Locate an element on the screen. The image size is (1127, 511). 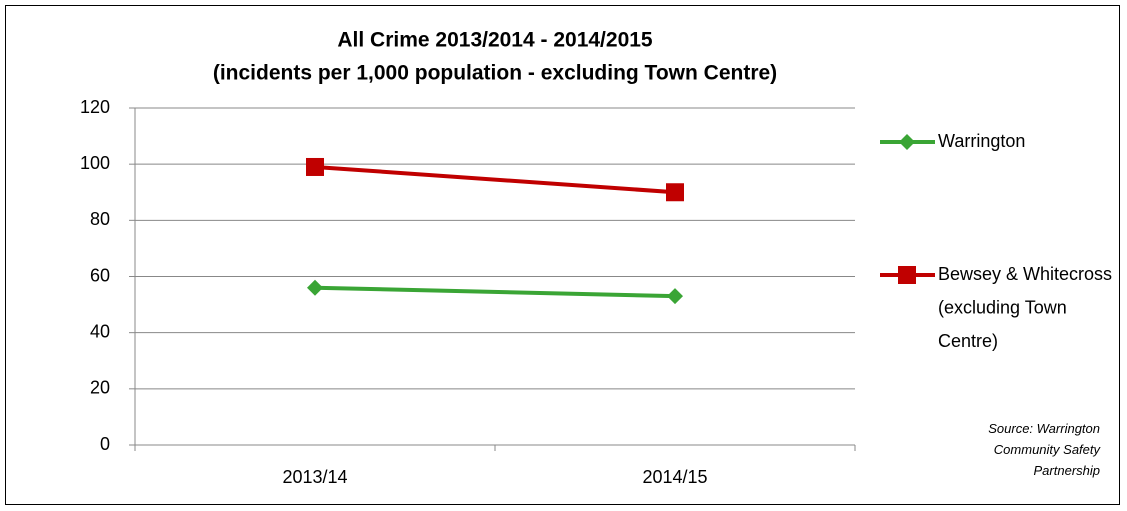
y-tick-label: 60 is located at coordinates (100, 275).